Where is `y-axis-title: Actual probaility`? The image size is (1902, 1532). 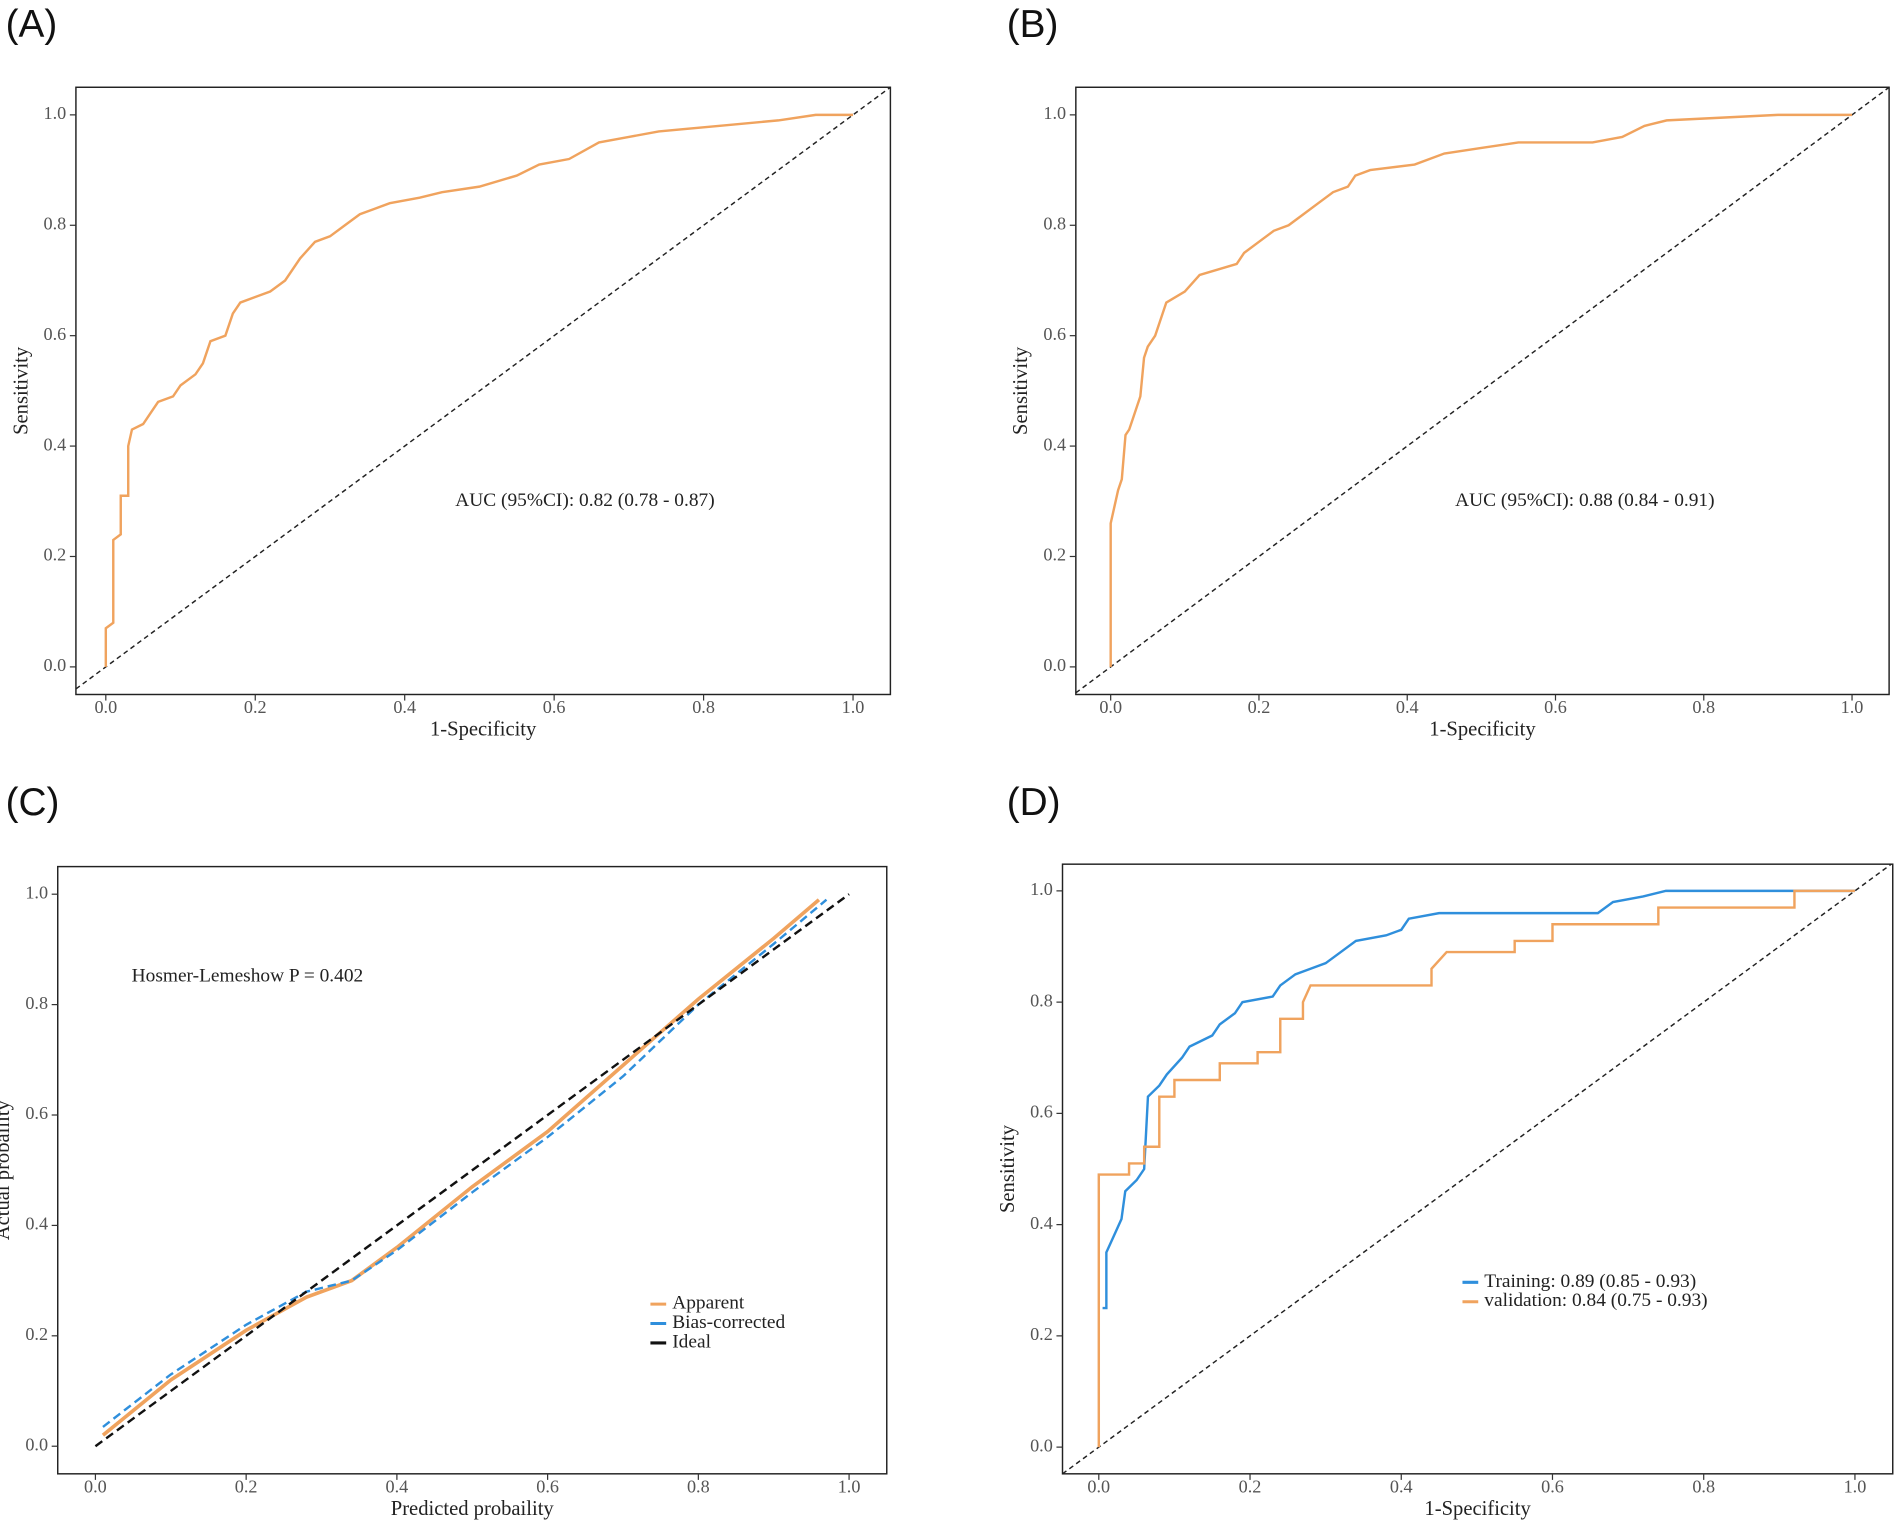
y-axis-title: Actual probaility is located at coordinates (7, 1169).